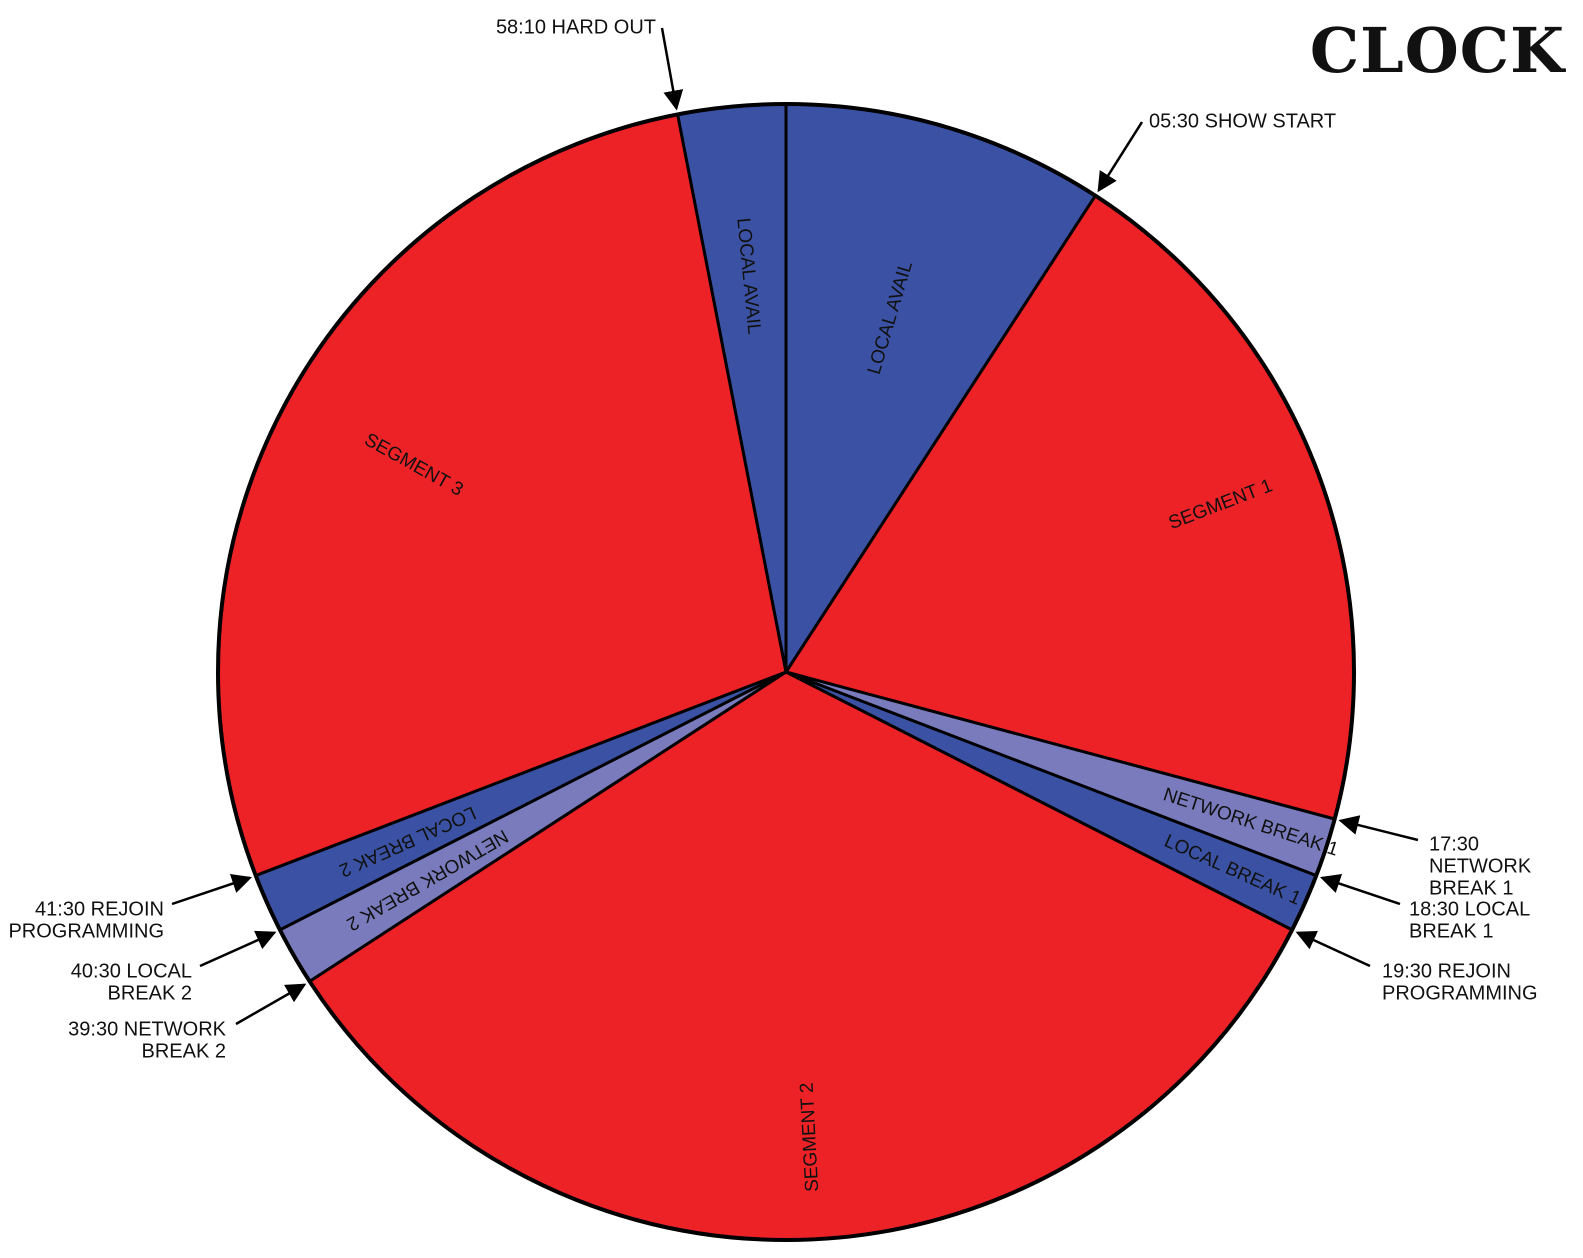 The width and height of the screenshot is (1583, 1258). Describe the element at coordinates (1454, 844) in the screenshot. I see `callout-text: 17:30` at that location.